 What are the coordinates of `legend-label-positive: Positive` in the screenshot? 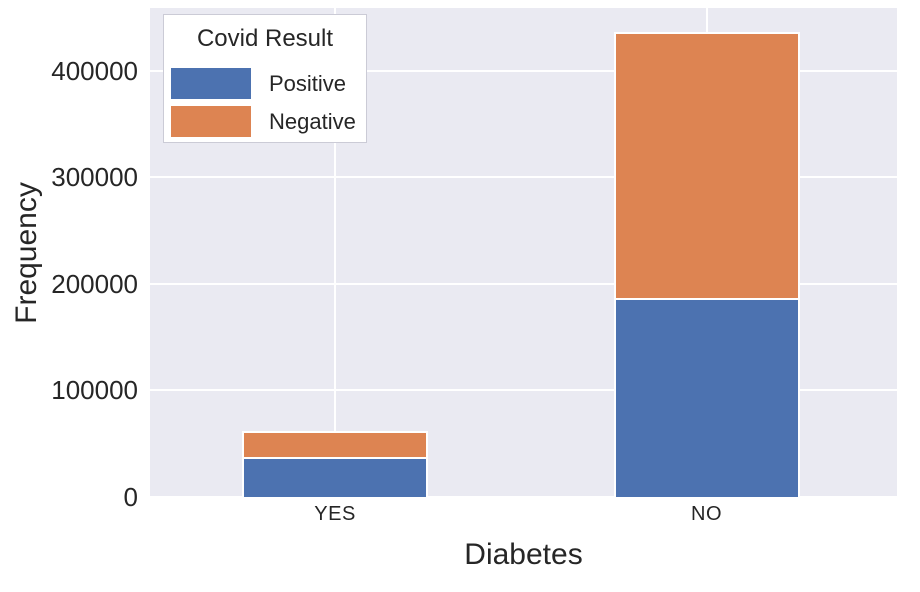 It's located at (308, 83).